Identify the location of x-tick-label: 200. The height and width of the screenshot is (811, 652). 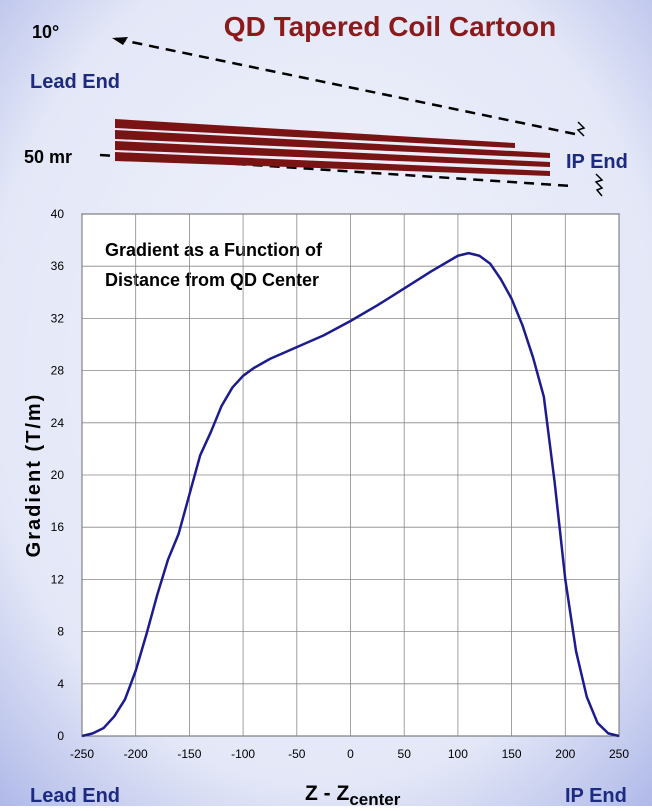
(565, 754).